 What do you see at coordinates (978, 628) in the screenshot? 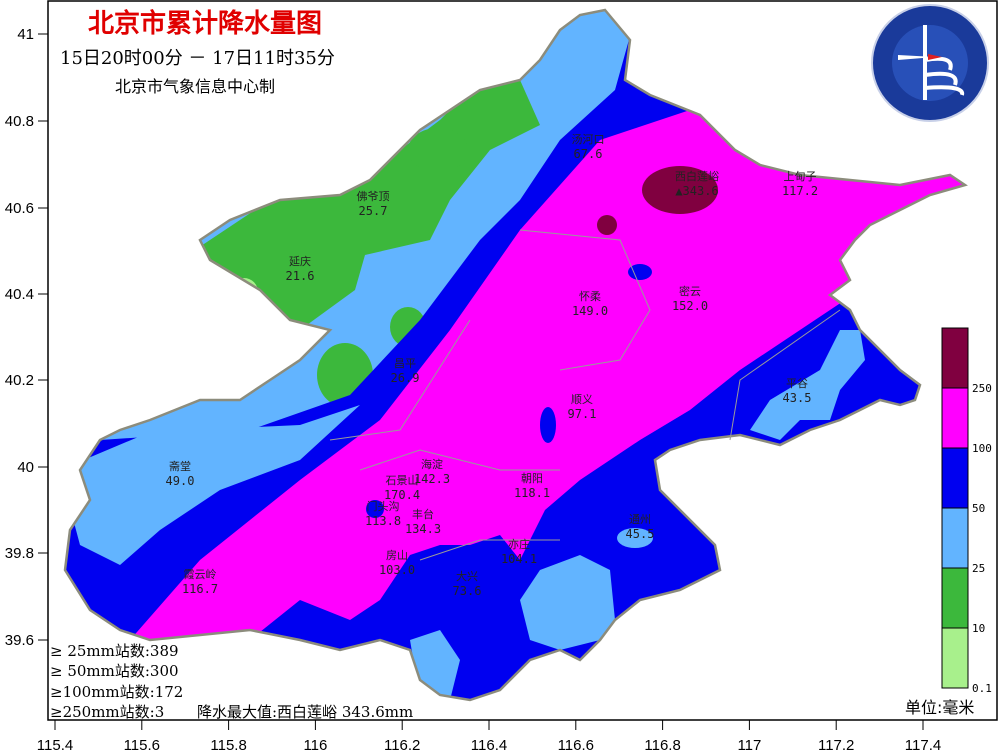
I see `legend-label: 10` at bounding box center [978, 628].